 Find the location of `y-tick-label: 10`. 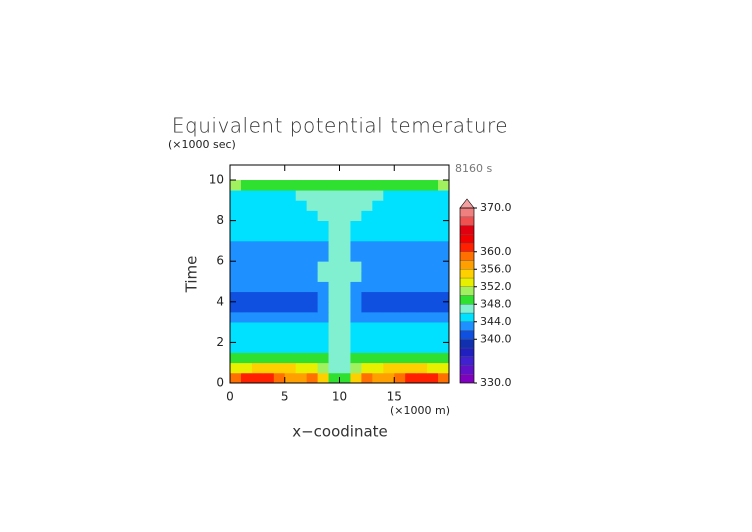

y-tick-label: 10 is located at coordinates (216, 180).